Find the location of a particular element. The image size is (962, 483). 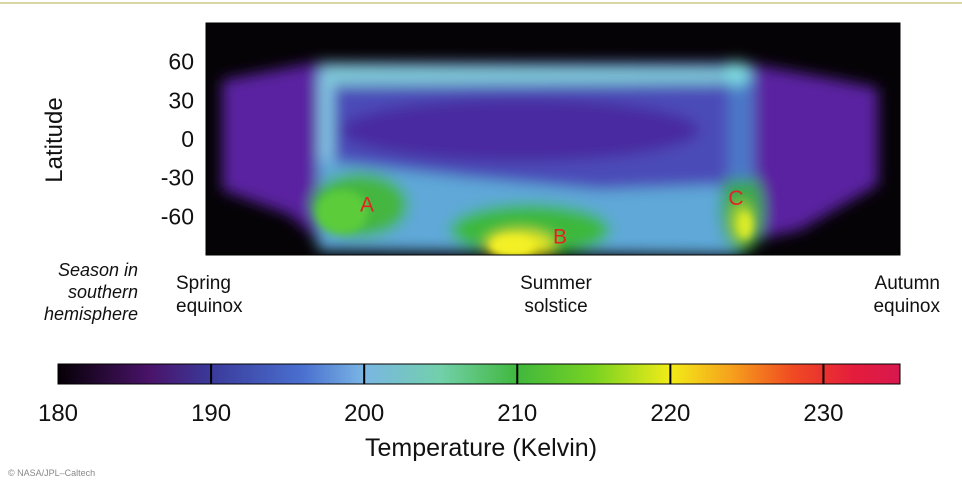

colorbar-tick-label: 180 is located at coordinates (58, 413).